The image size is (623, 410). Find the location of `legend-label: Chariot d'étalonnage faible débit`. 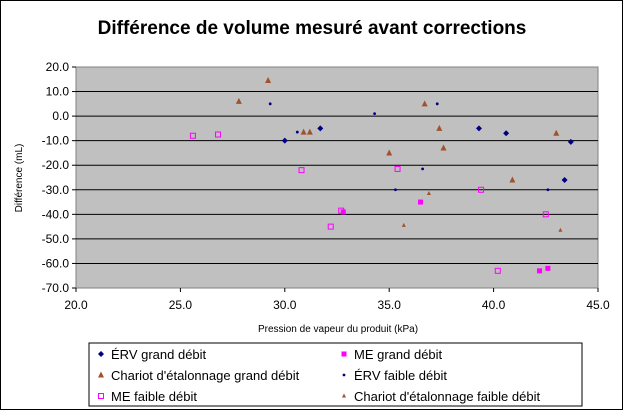

legend-label: Chariot d'étalonnage faible débit is located at coordinates (447, 396).